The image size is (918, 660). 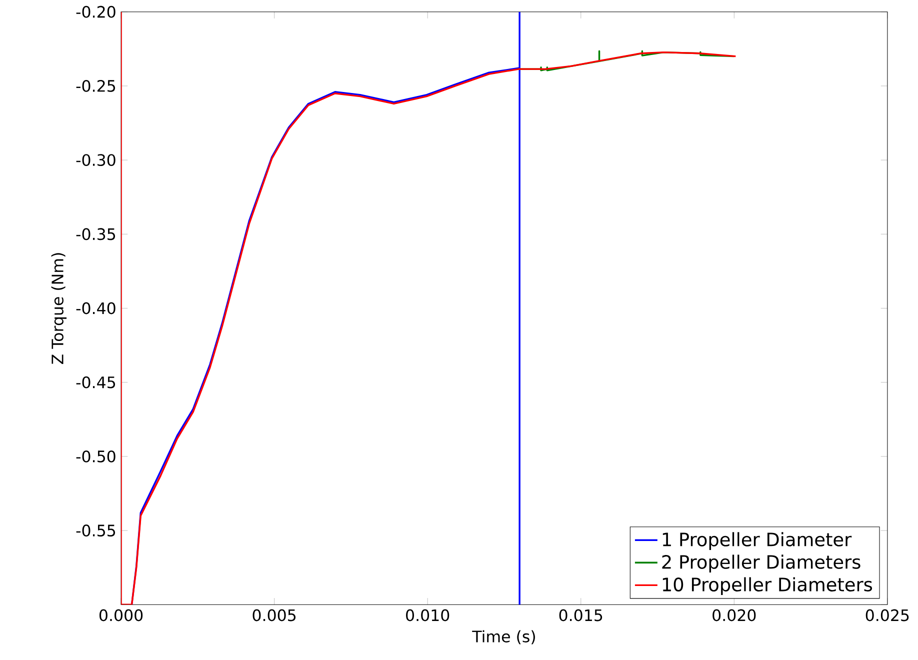 What do you see at coordinates (887, 615) in the screenshot?
I see `x-tick-label: 0.025` at bounding box center [887, 615].